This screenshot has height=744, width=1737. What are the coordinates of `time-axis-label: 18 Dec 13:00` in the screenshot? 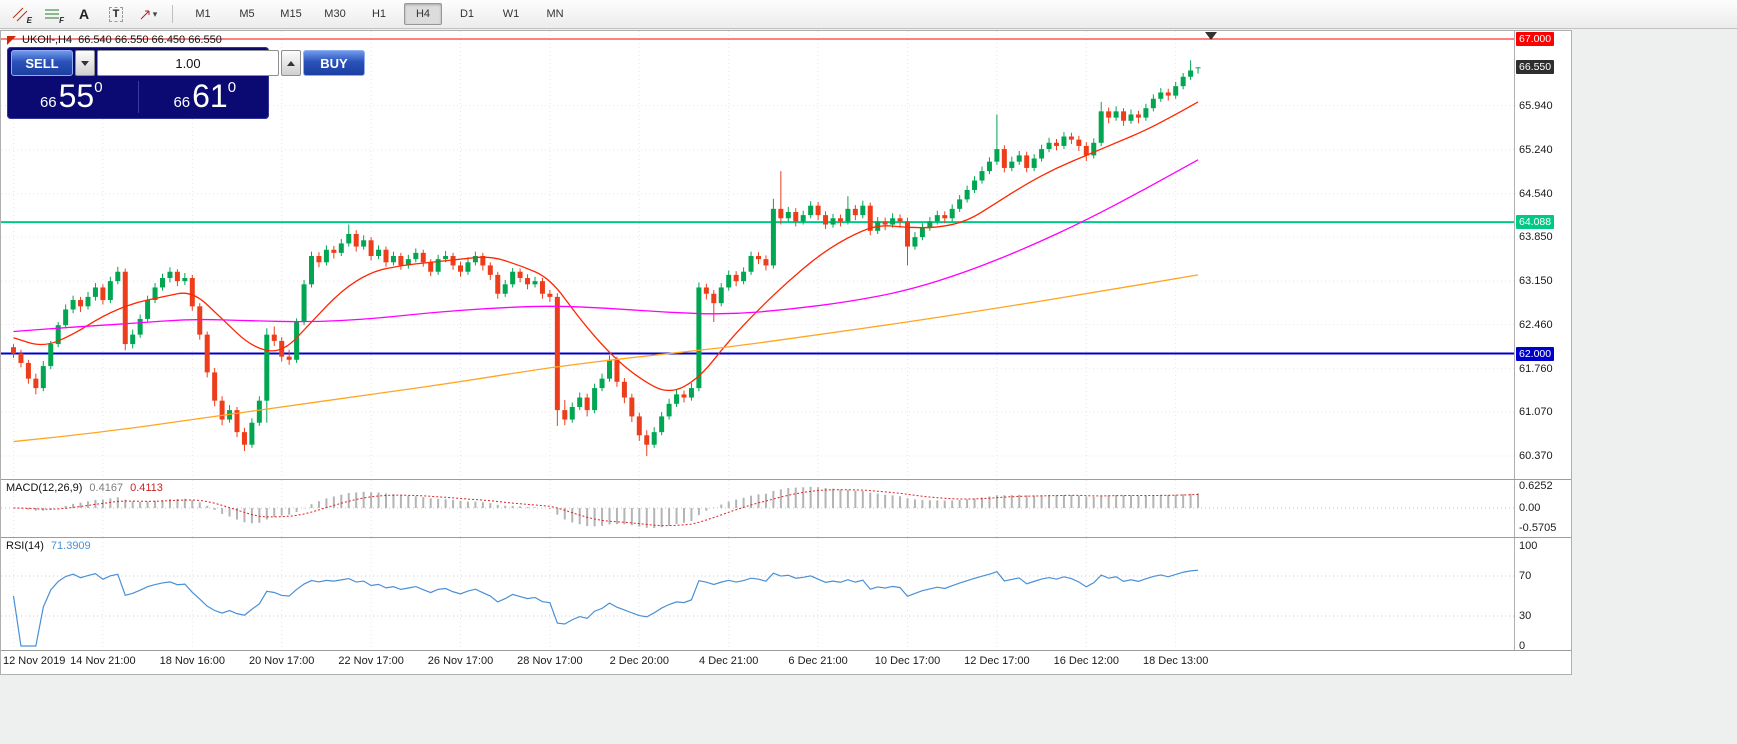 It's located at (1175, 661).